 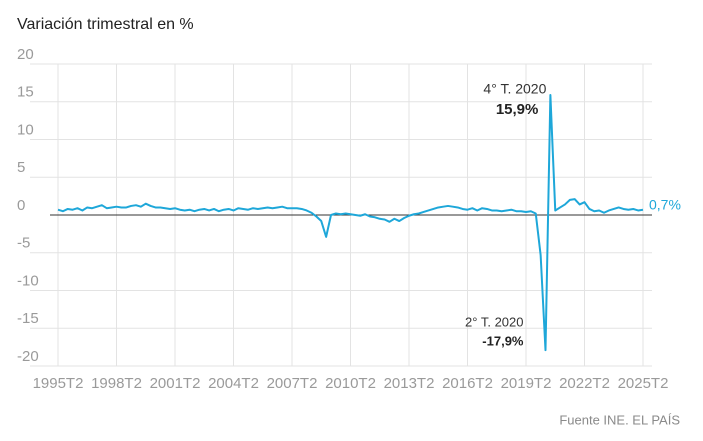 I want to click on annotation: 4° T. 2020, so click(x=514, y=89).